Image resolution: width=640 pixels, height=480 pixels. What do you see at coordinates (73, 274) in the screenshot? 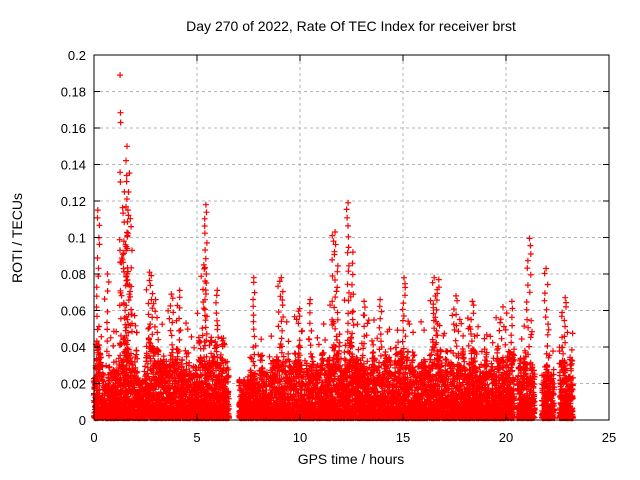
I see `y-tick-label: 0.08` at bounding box center [73, 274].